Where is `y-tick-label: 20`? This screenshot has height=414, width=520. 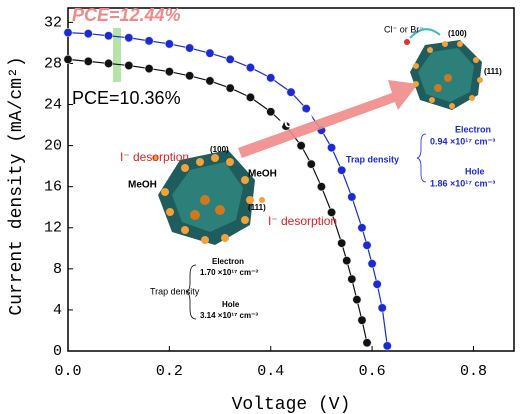 y-tick-label: 20 is located at coordinates (53, 146).